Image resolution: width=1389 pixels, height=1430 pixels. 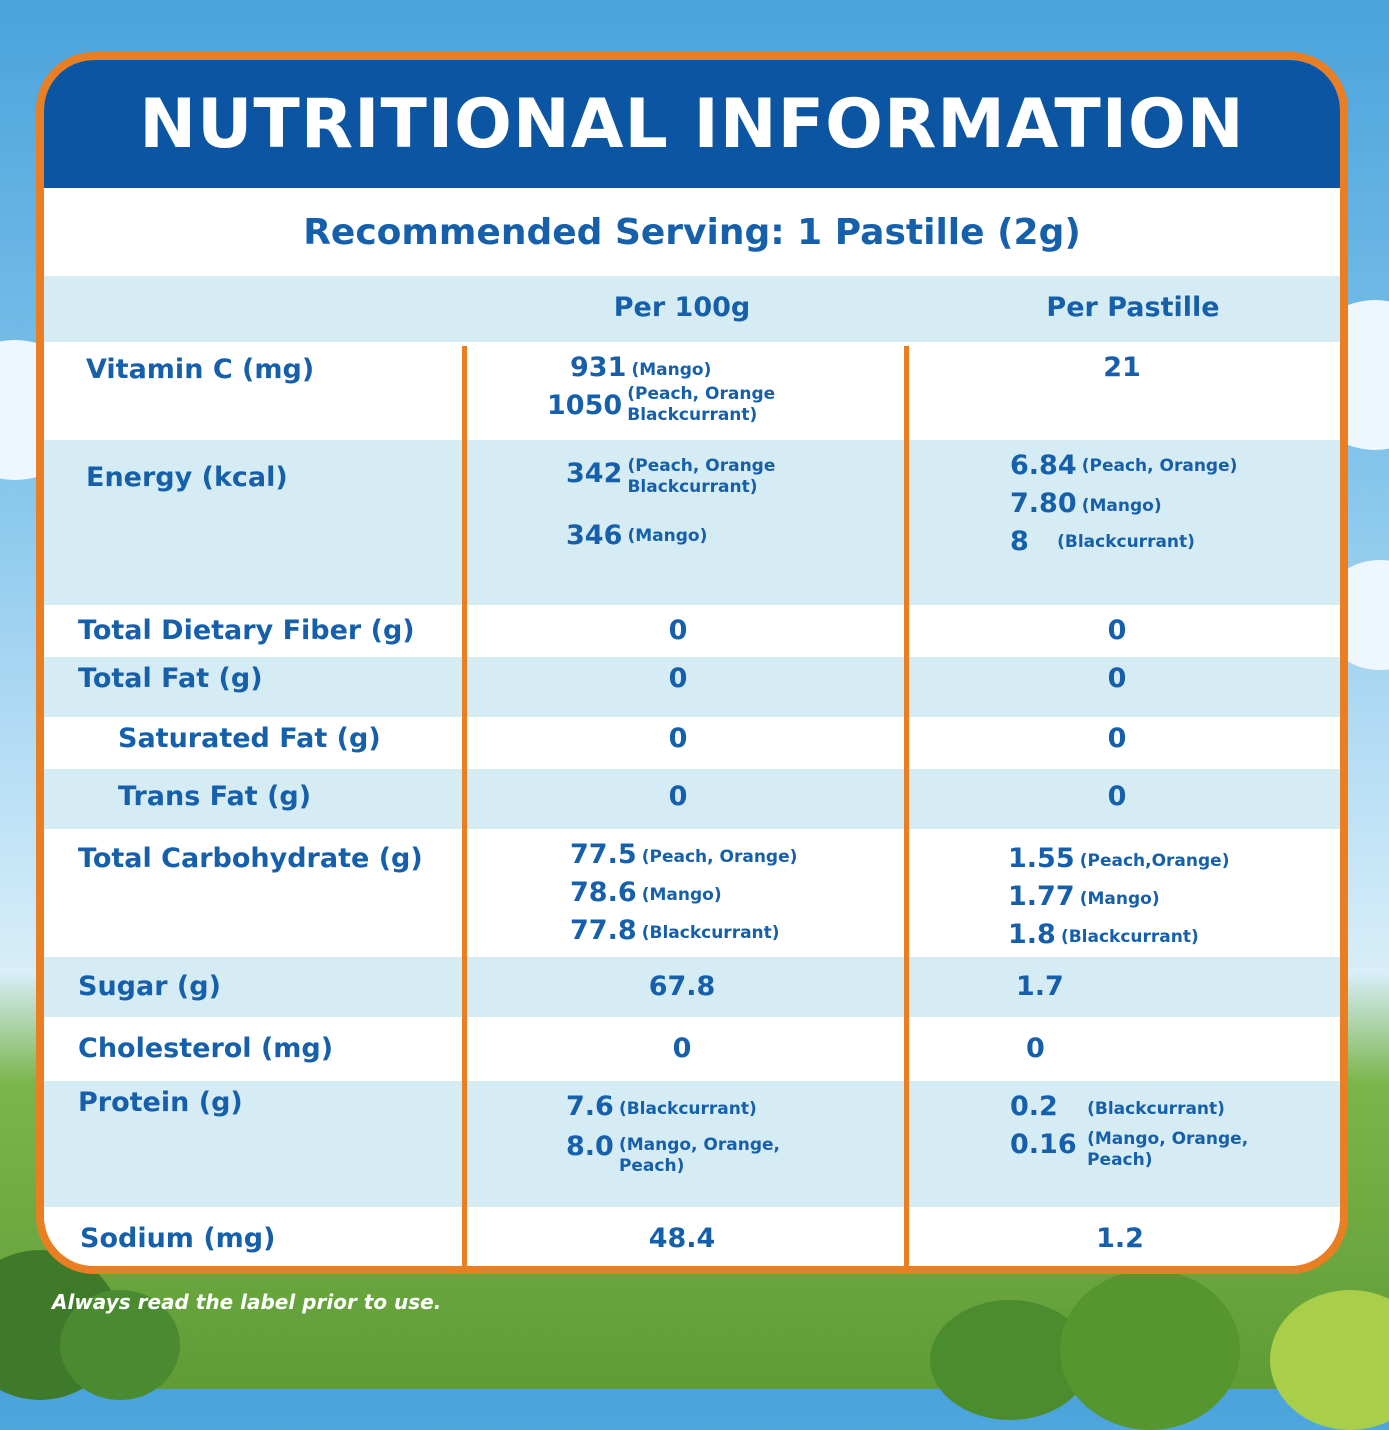 I want to click on value: 7.80, so click(x=1043, y=503).